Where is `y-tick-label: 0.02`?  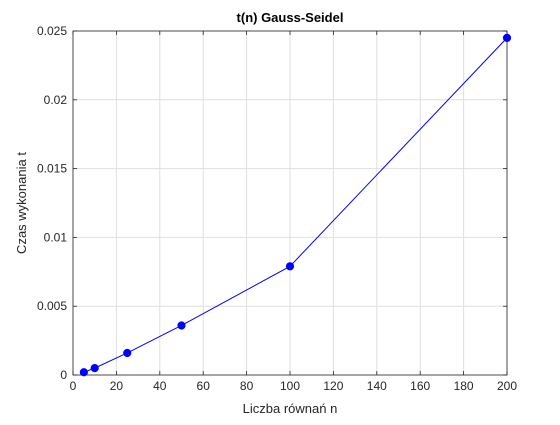
y-tick-label: 0.02 is located at coordinates (56, 100).